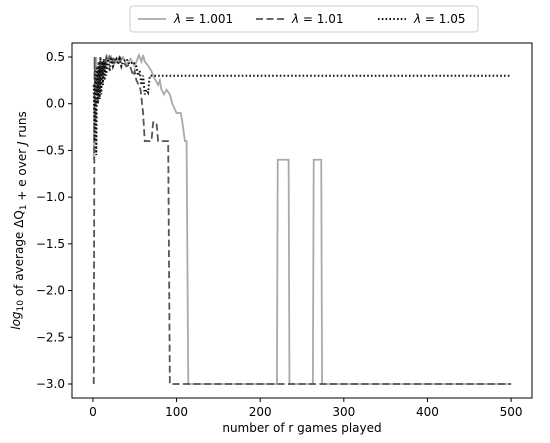 The height and width of the screenshot is (443, 550). I want to click on legend-label-3: λ = 1.05, so click(439, 19).